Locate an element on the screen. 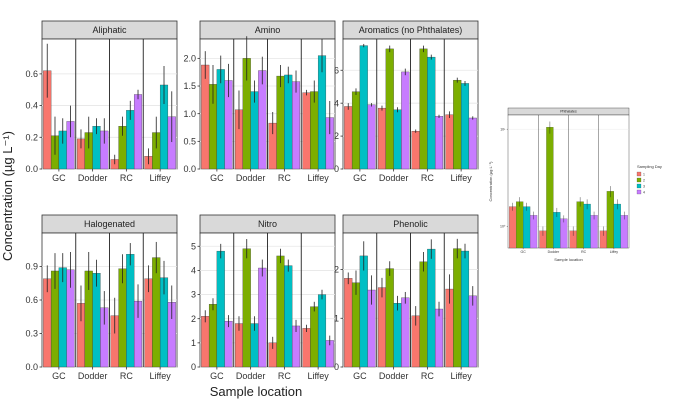 The height and width of the screenshot is (400, 685). legend-title: Sampling Day is located at coordinates (649, 166).